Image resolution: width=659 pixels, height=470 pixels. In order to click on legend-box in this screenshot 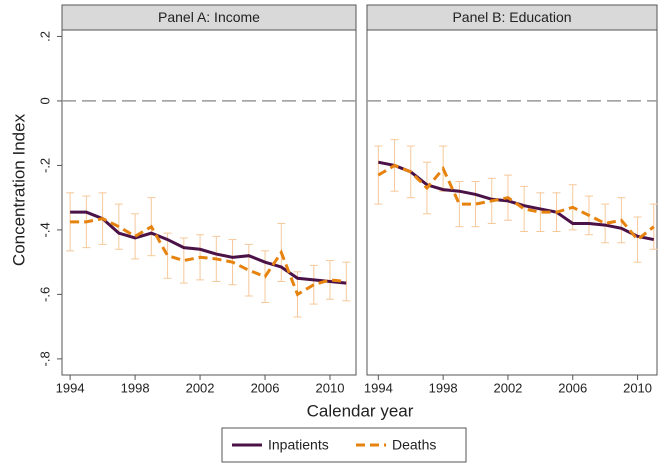, I will do `click(344, 445)`.